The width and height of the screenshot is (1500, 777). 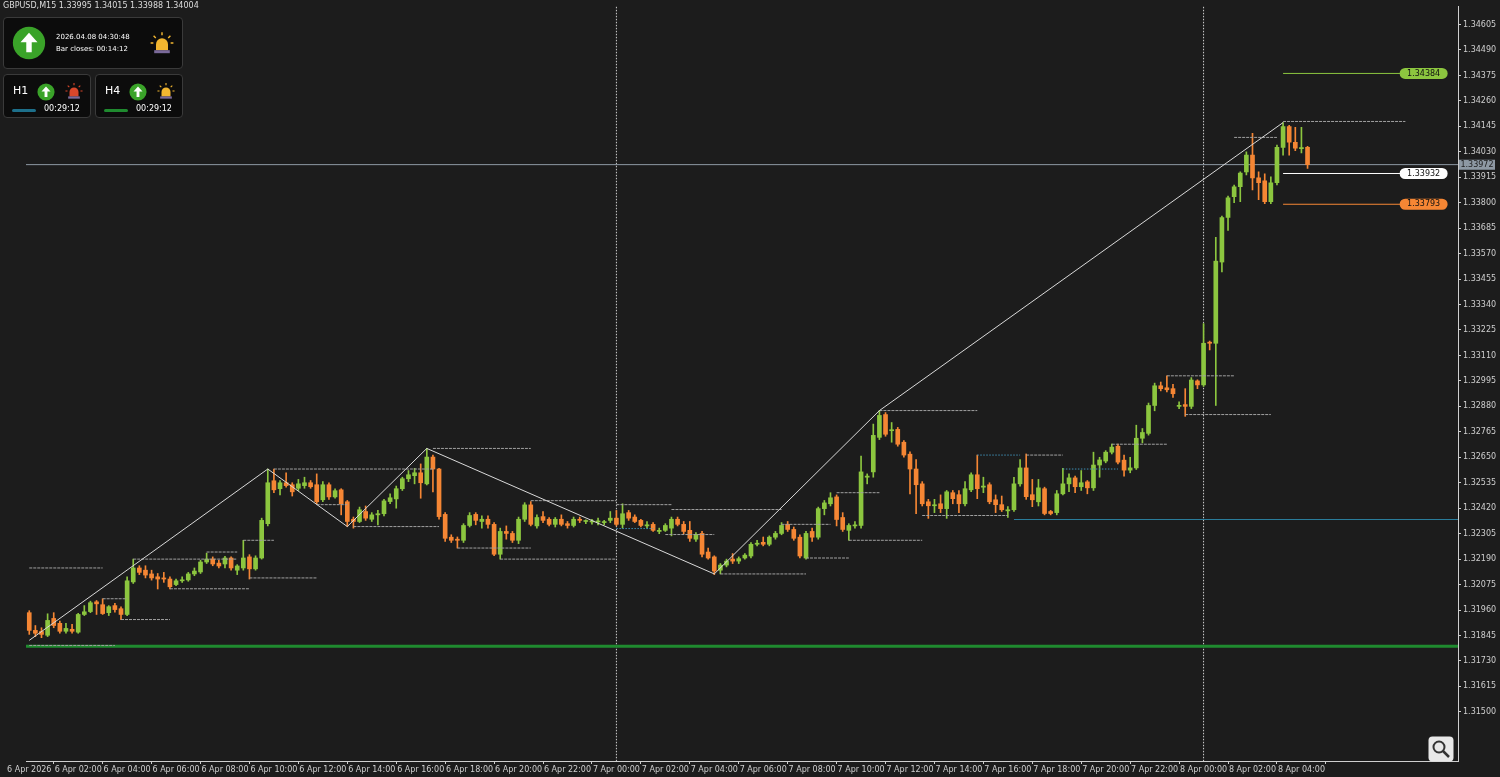 What do you see at coordinates (1480, 482) in the screenshot?
I see `y-tick-label: 1.32535` at bounding box center [1480, 482].